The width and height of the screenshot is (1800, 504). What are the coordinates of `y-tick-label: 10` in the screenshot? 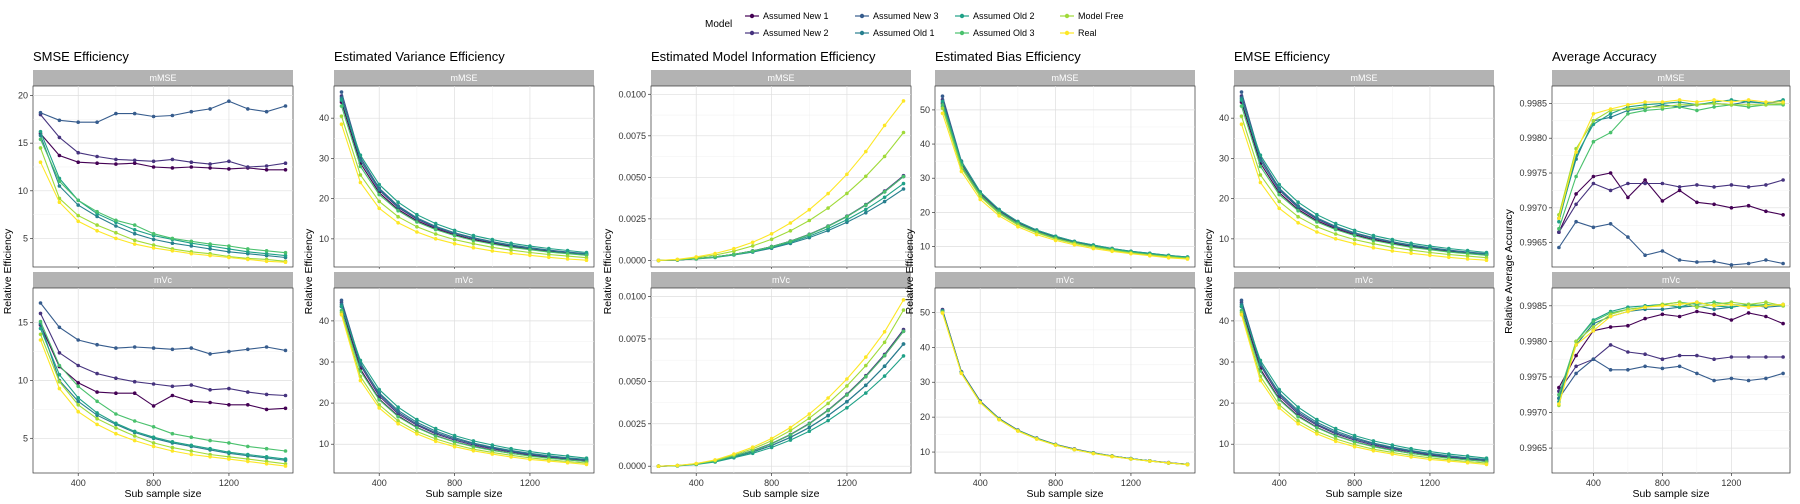 It's located at (1224, 444).